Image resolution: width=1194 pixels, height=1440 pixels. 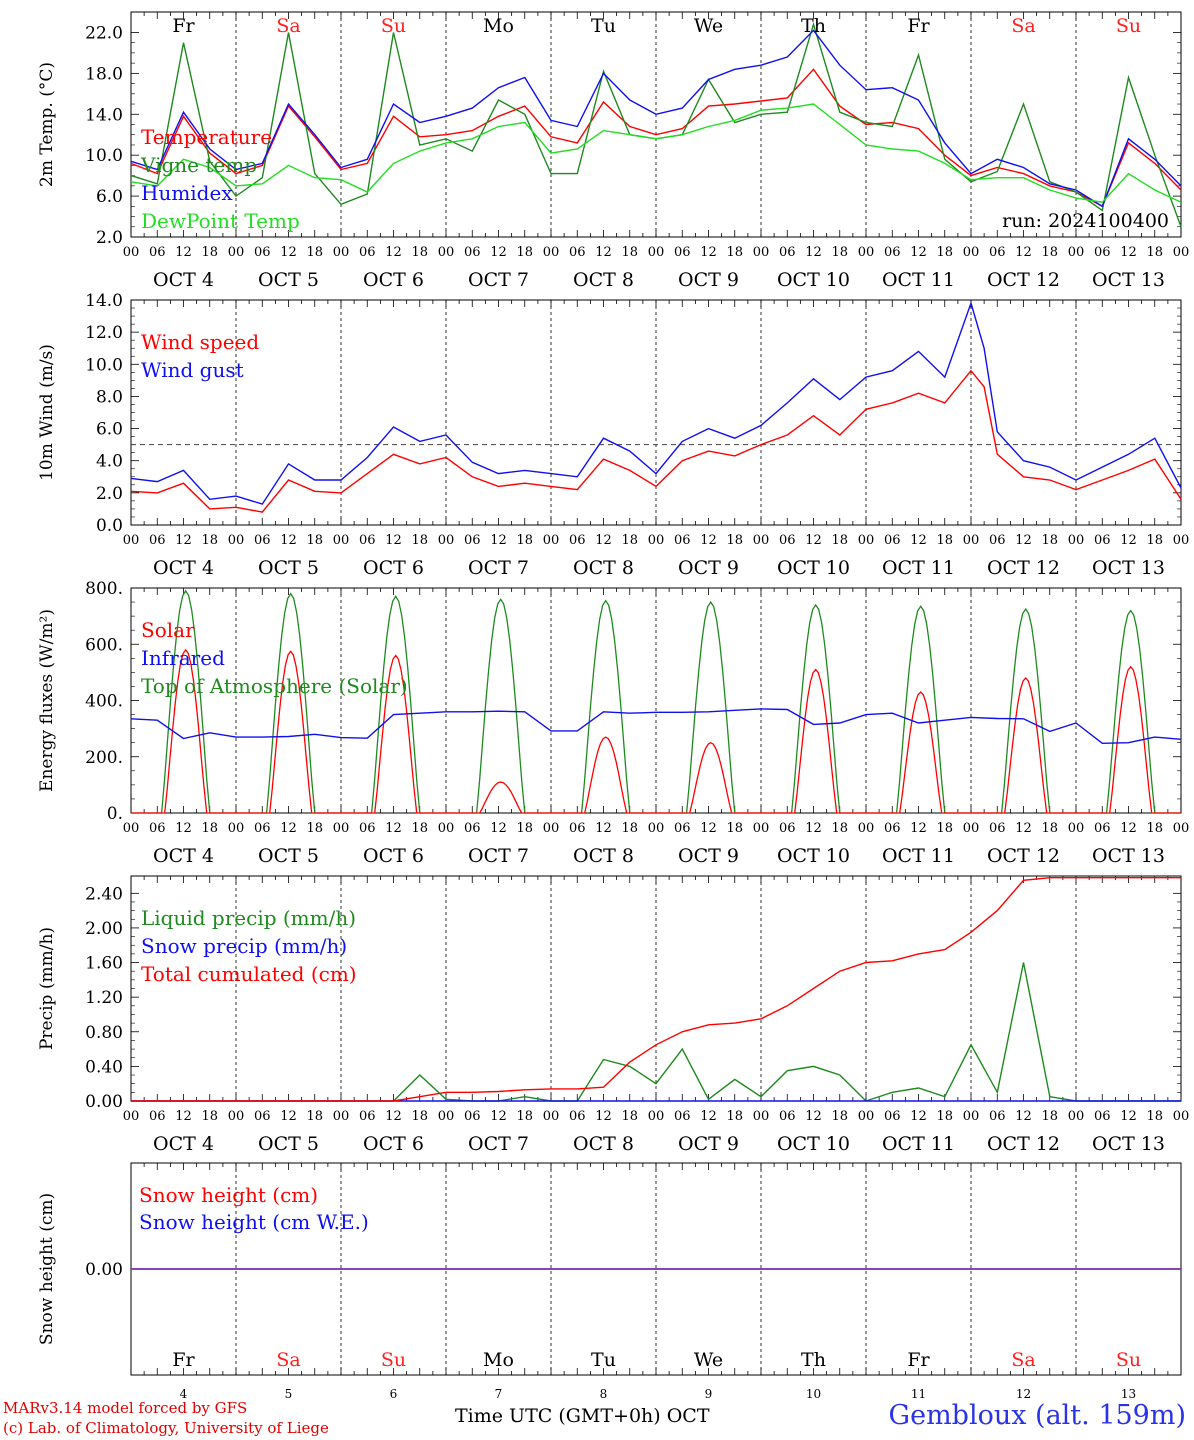 I want to click on x-date-label: OCT 10, so click(x=813, y=568).